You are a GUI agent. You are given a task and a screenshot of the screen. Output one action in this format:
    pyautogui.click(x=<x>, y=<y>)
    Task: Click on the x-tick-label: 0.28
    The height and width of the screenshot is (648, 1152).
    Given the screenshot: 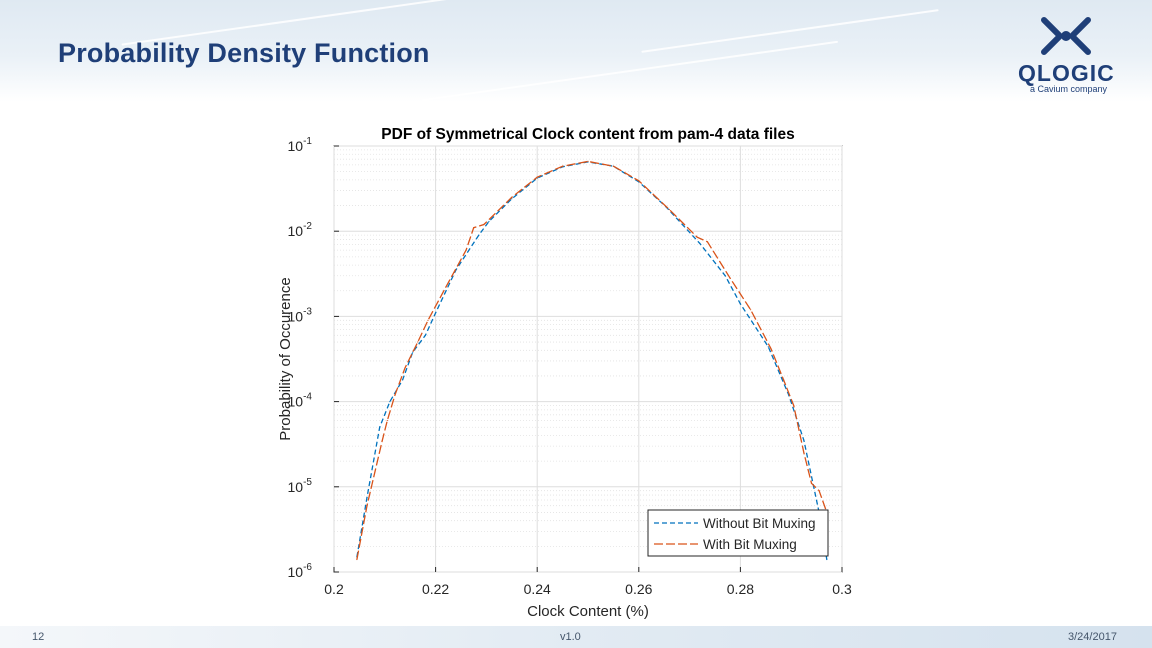 What is the action you would take?
    pyautogui.click(x=740, y=589)
    